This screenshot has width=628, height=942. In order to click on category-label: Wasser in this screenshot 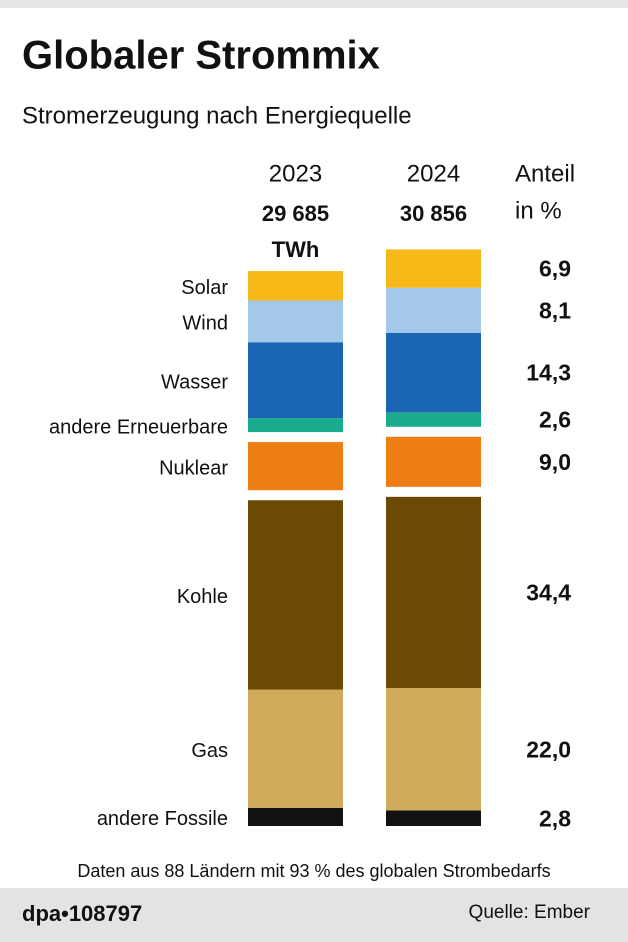, I will do `click(194, 382)`.